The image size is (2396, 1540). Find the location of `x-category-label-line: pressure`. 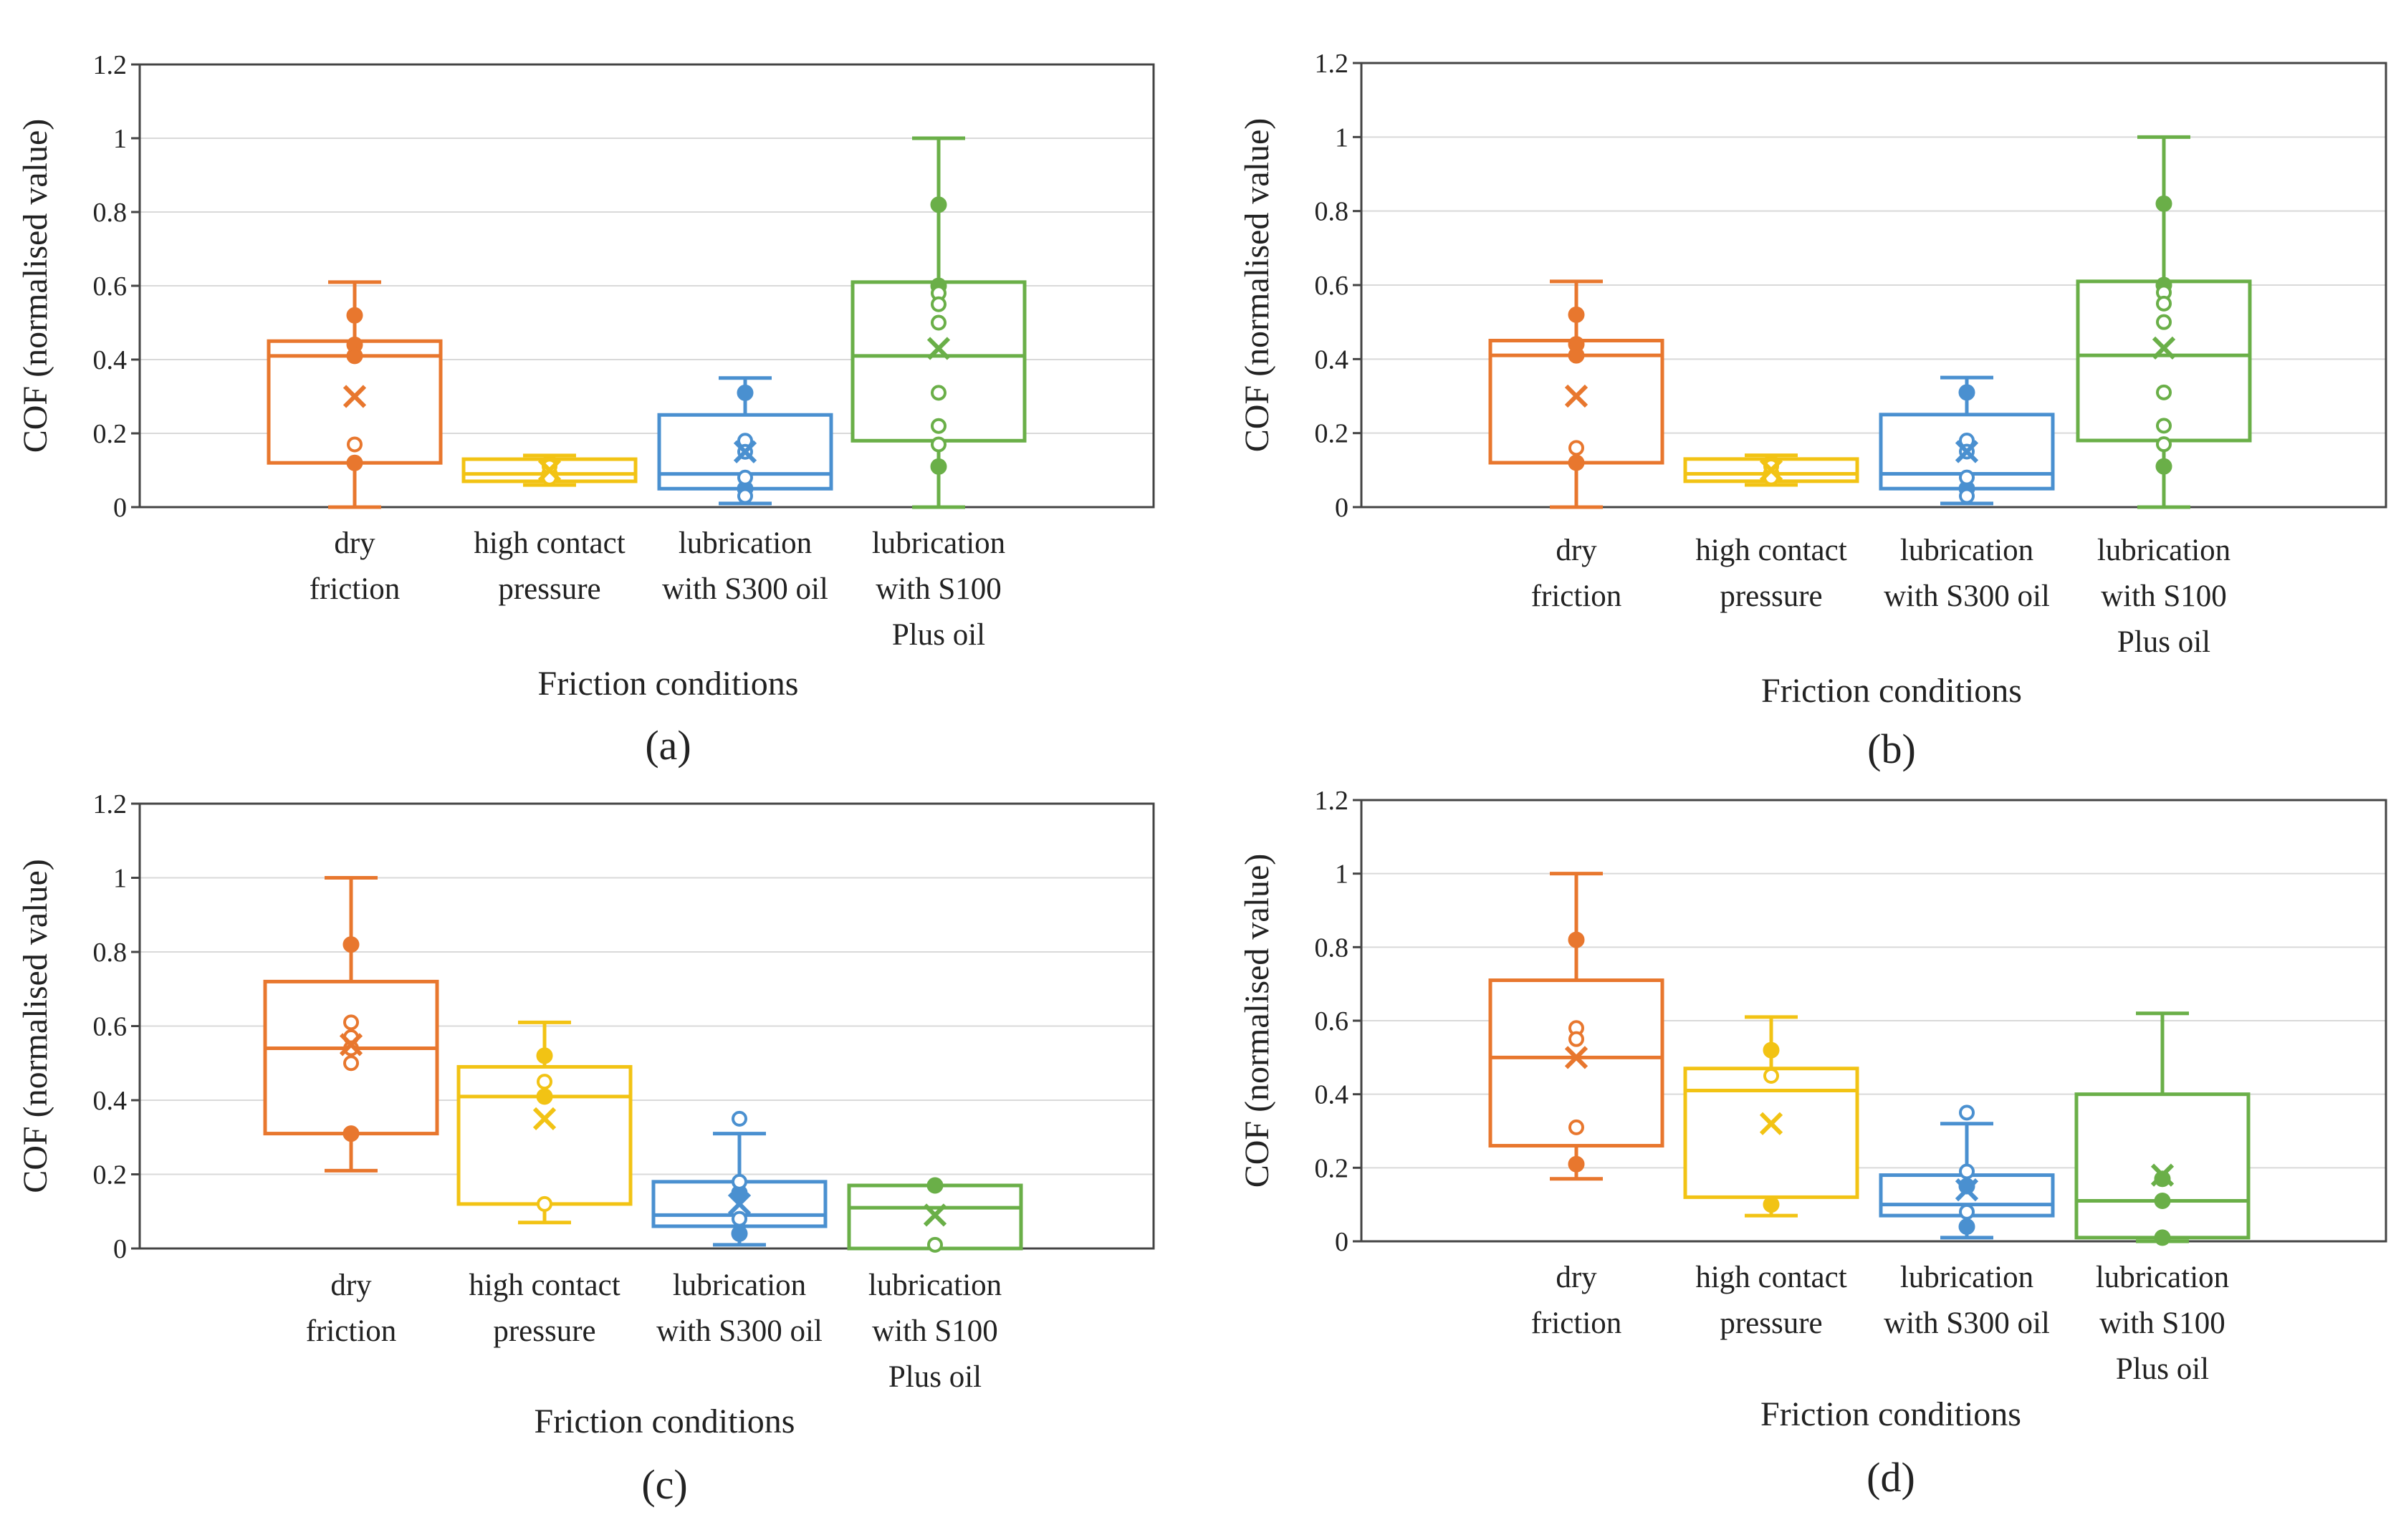

x-category-label-line: pressure is located at coordinates (1771, 1323).